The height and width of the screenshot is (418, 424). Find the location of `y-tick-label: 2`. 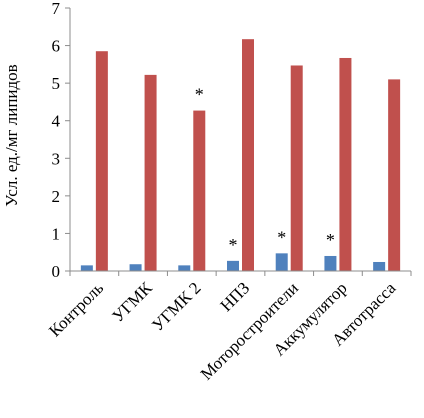

y-tick-label: 2 is located at coordinates (56, 196).